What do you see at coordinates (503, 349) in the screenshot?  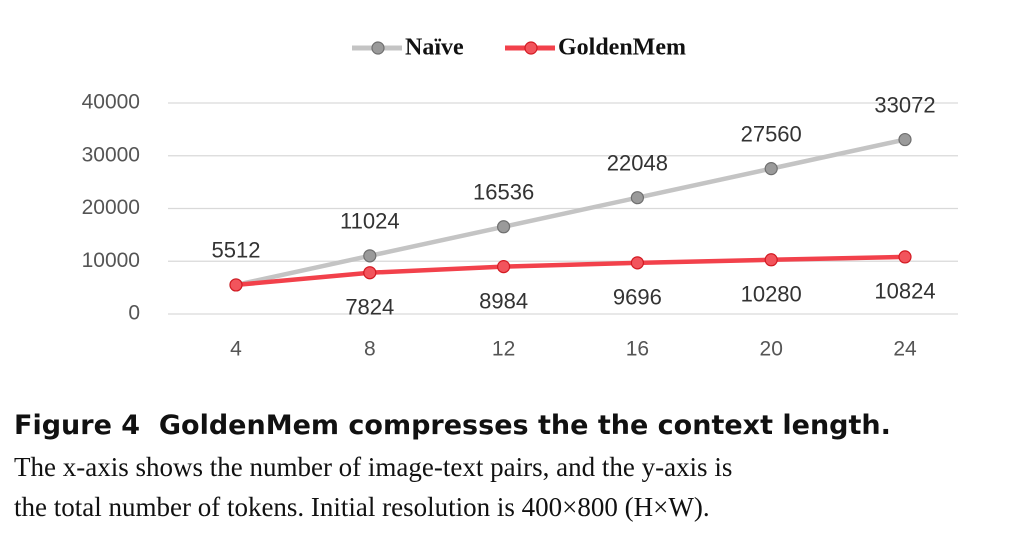 I see `x-tick-label: 12` at bounding box center [503, 349].